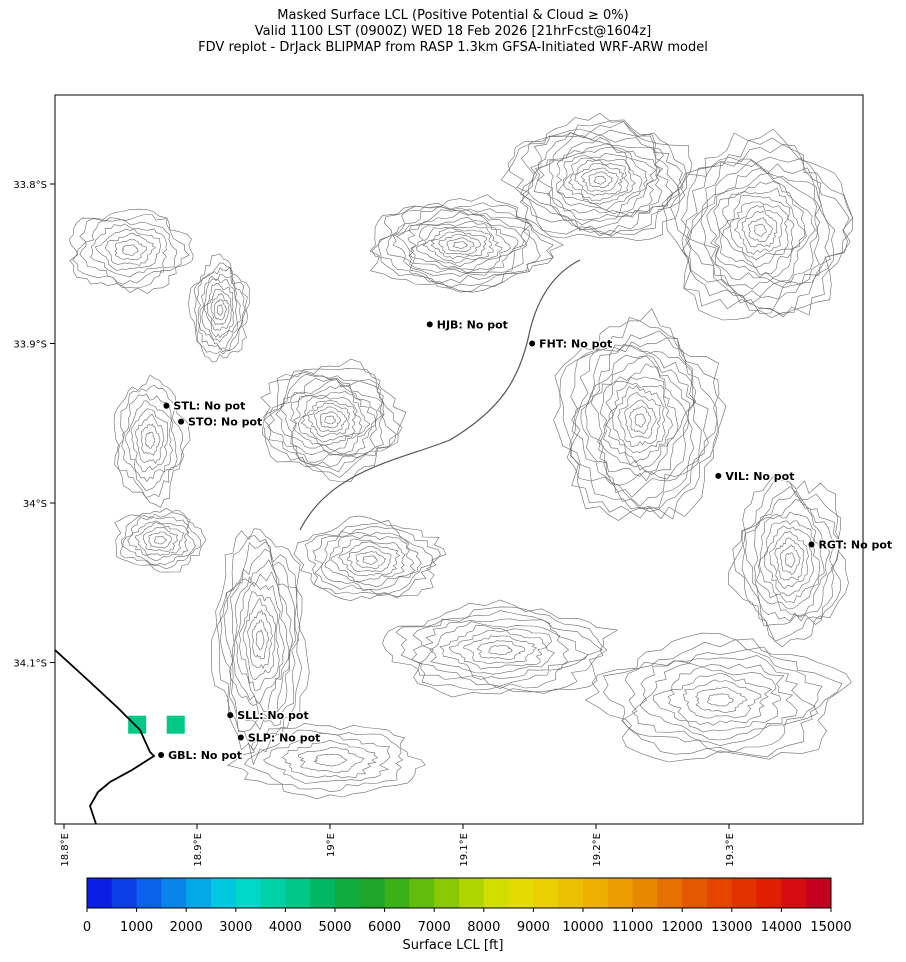 The width and height of the screenshot is (906, 962). What do you see at coordinates (682, 927) in the screenshot?
I see `colorbar-tick-label: 12000` at bounding box center [682, 927].